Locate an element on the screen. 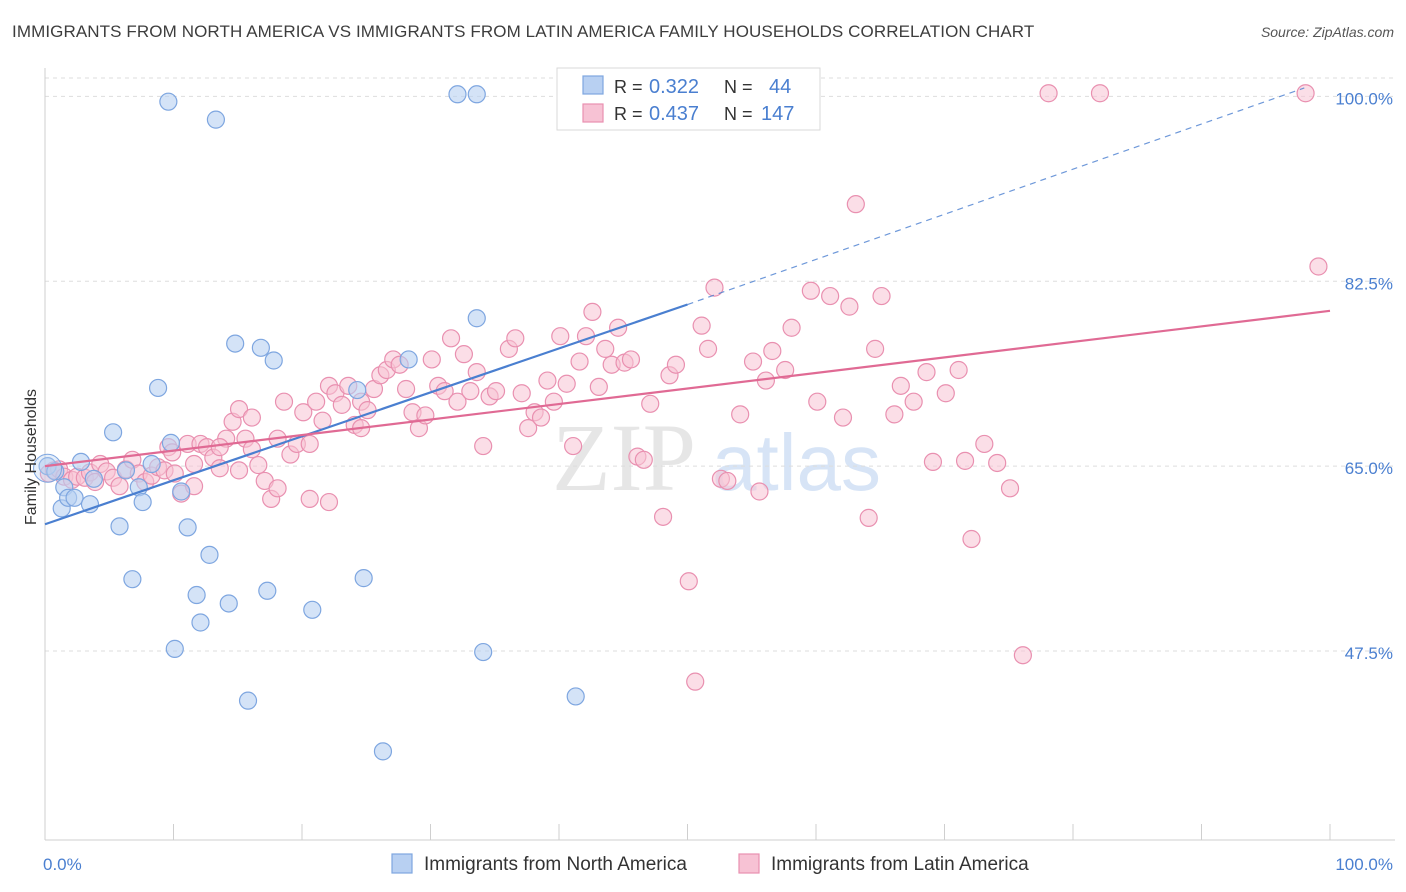 The height and width of the screenshot is (892, 1406). point-north-america-large is located at coordinates (48, 468).